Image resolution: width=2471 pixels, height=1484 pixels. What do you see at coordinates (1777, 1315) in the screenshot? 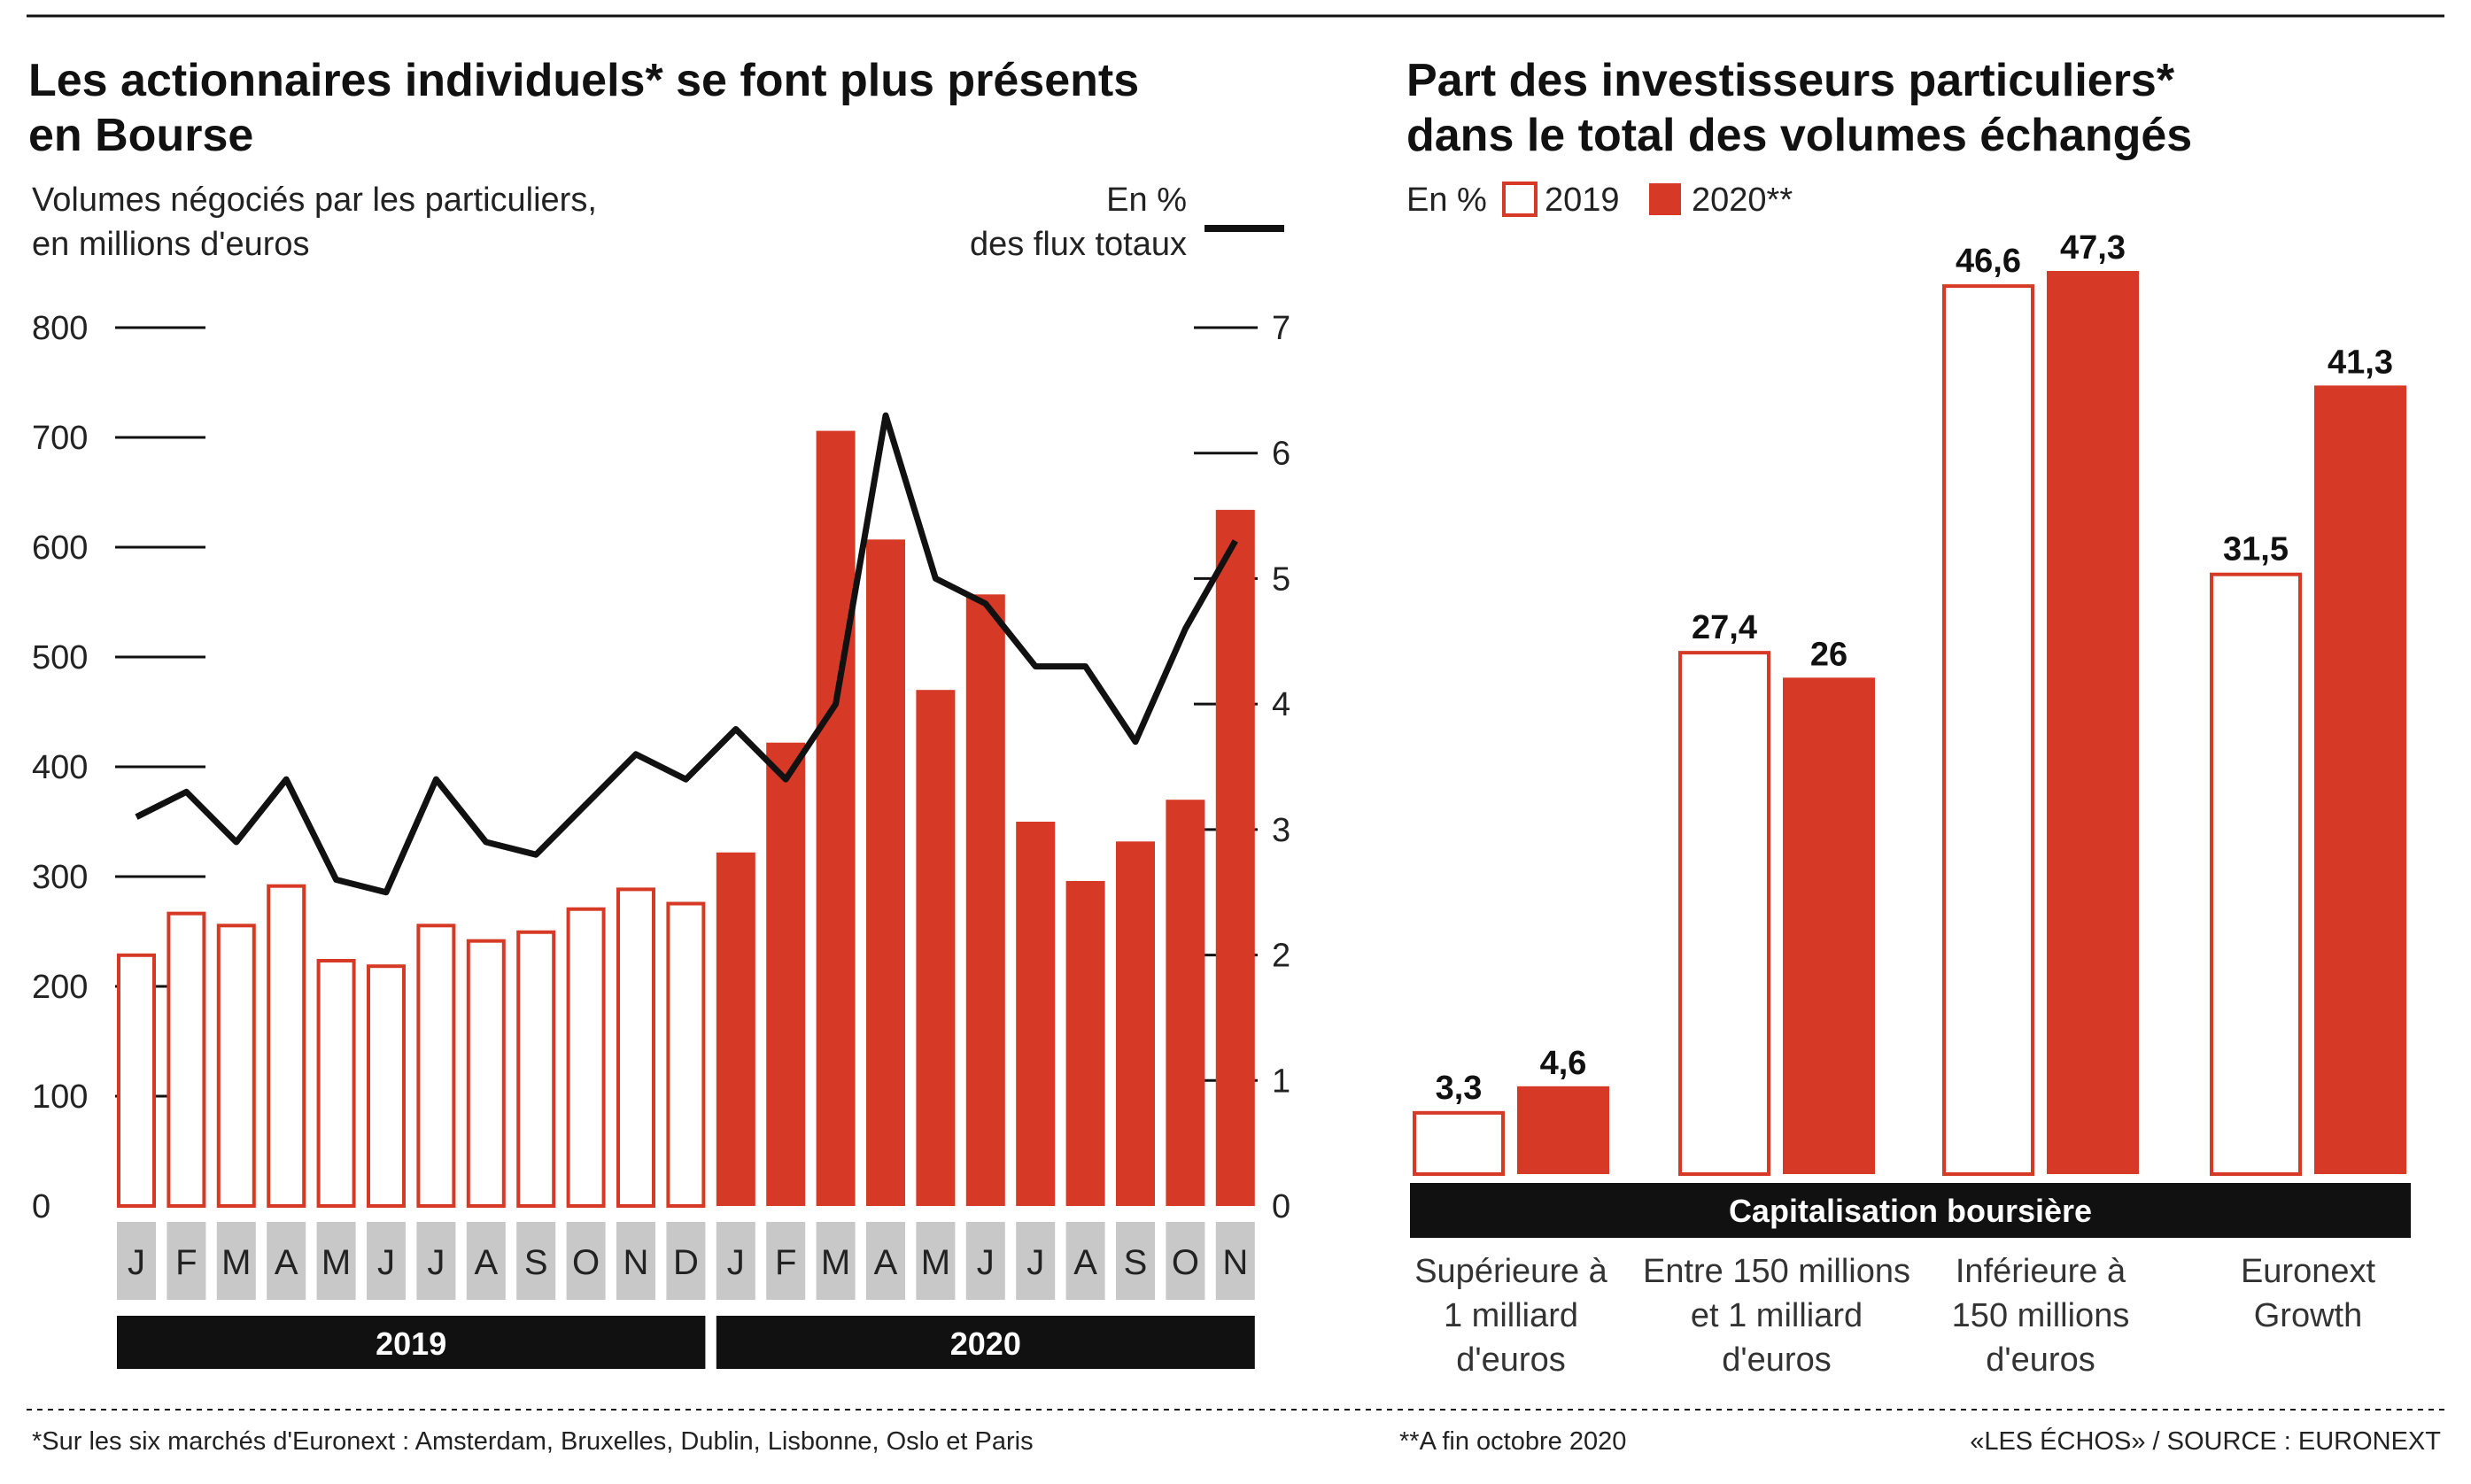
I see `category-label: et 1 milliard` at bounding box center [1777, 1315].